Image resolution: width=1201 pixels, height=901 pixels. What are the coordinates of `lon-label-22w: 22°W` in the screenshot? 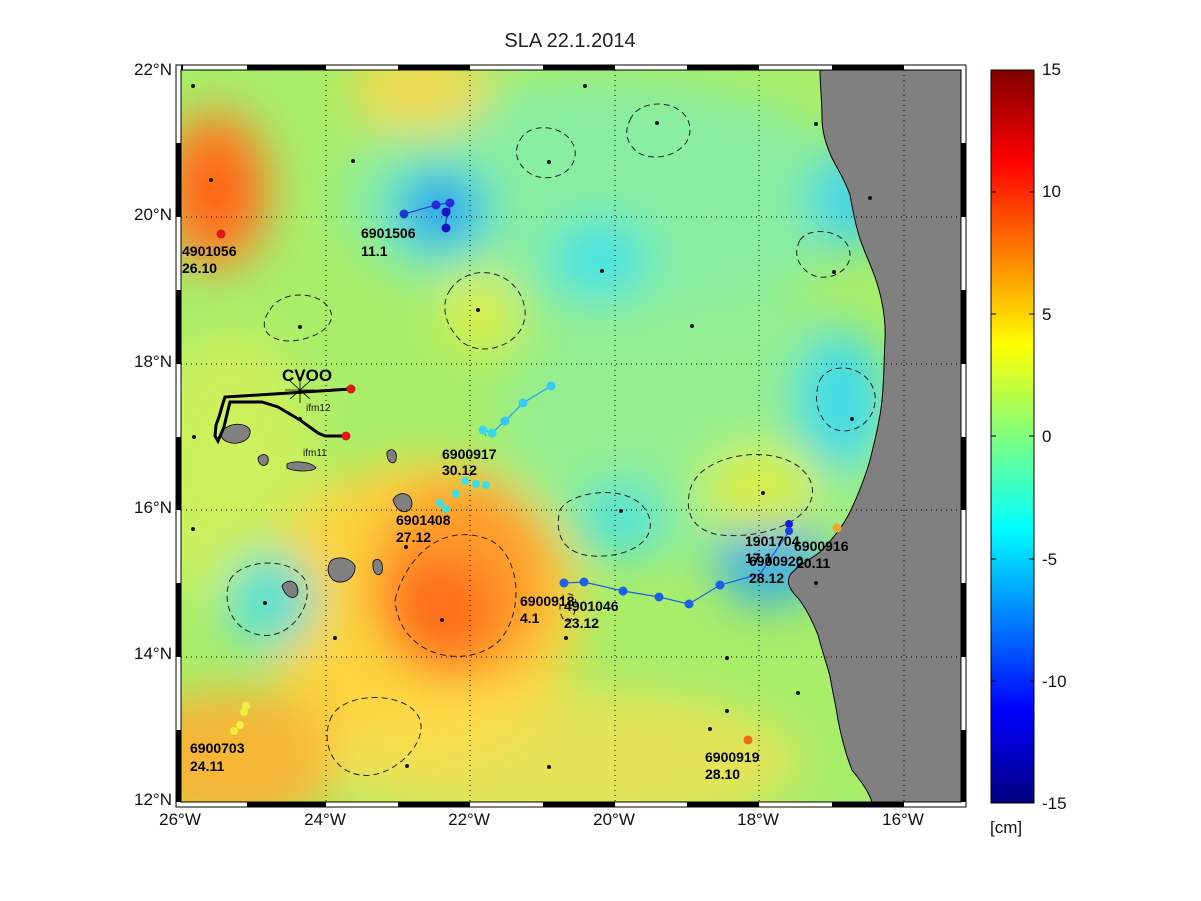 It's located at (469, 819).